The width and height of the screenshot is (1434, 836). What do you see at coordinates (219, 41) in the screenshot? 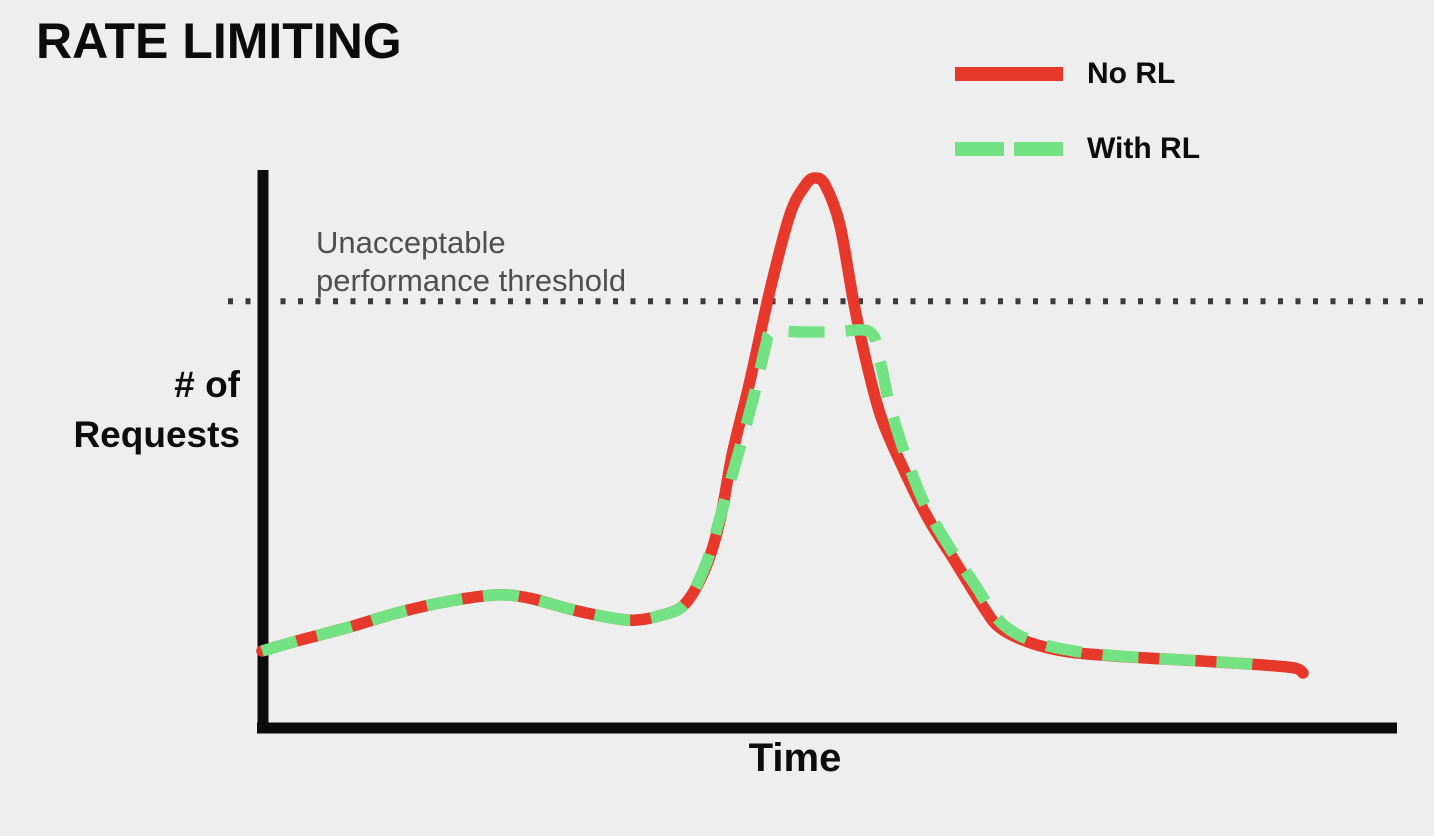
I see `chart-title: RATE LIMITING` at bounding box center [219, 41].